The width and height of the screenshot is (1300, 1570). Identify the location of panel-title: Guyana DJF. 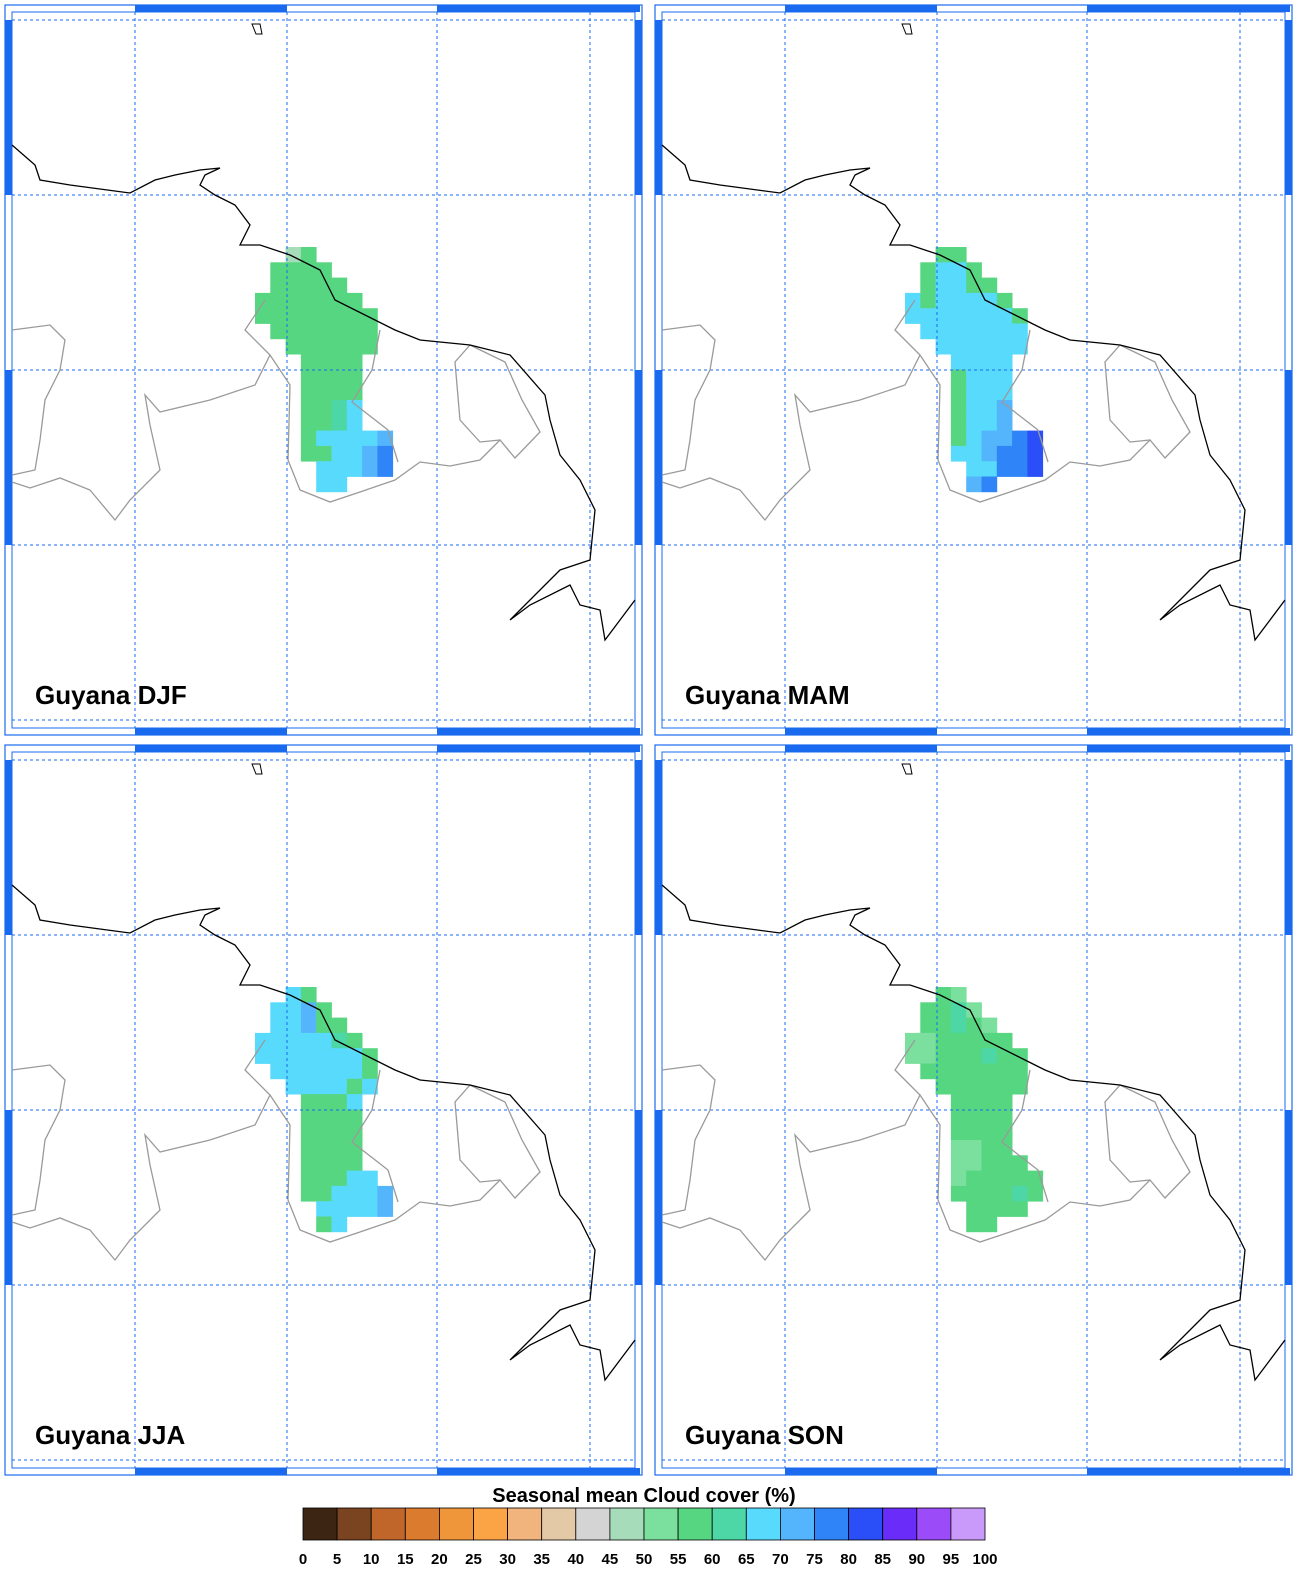
(111, 695).